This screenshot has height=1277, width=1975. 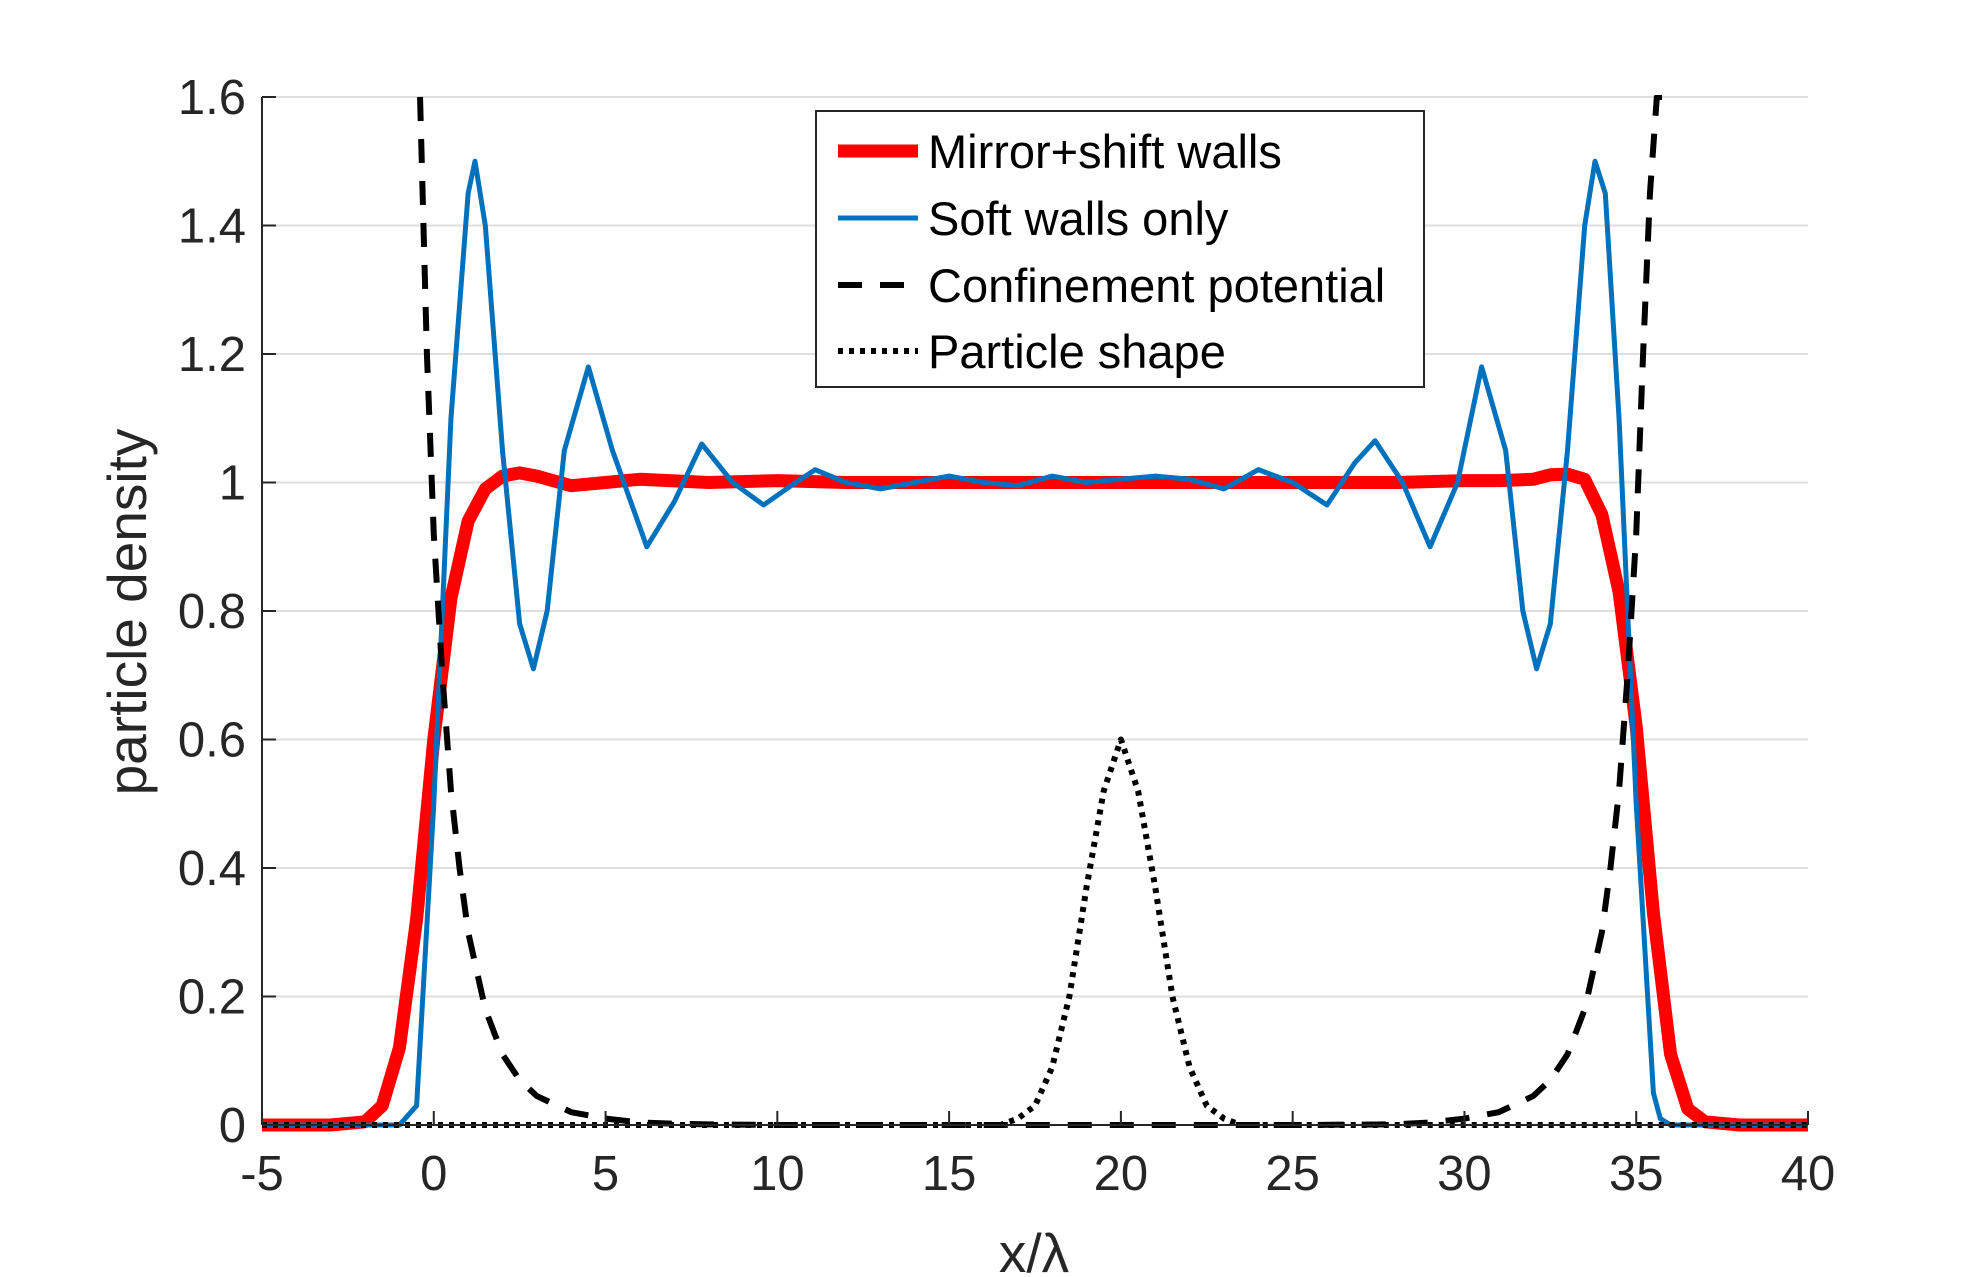 What do you see at coordinates (433, 1174) in the screenshot?
I see `x-tick-label-1: 0` at bounding box center [433, 1174].